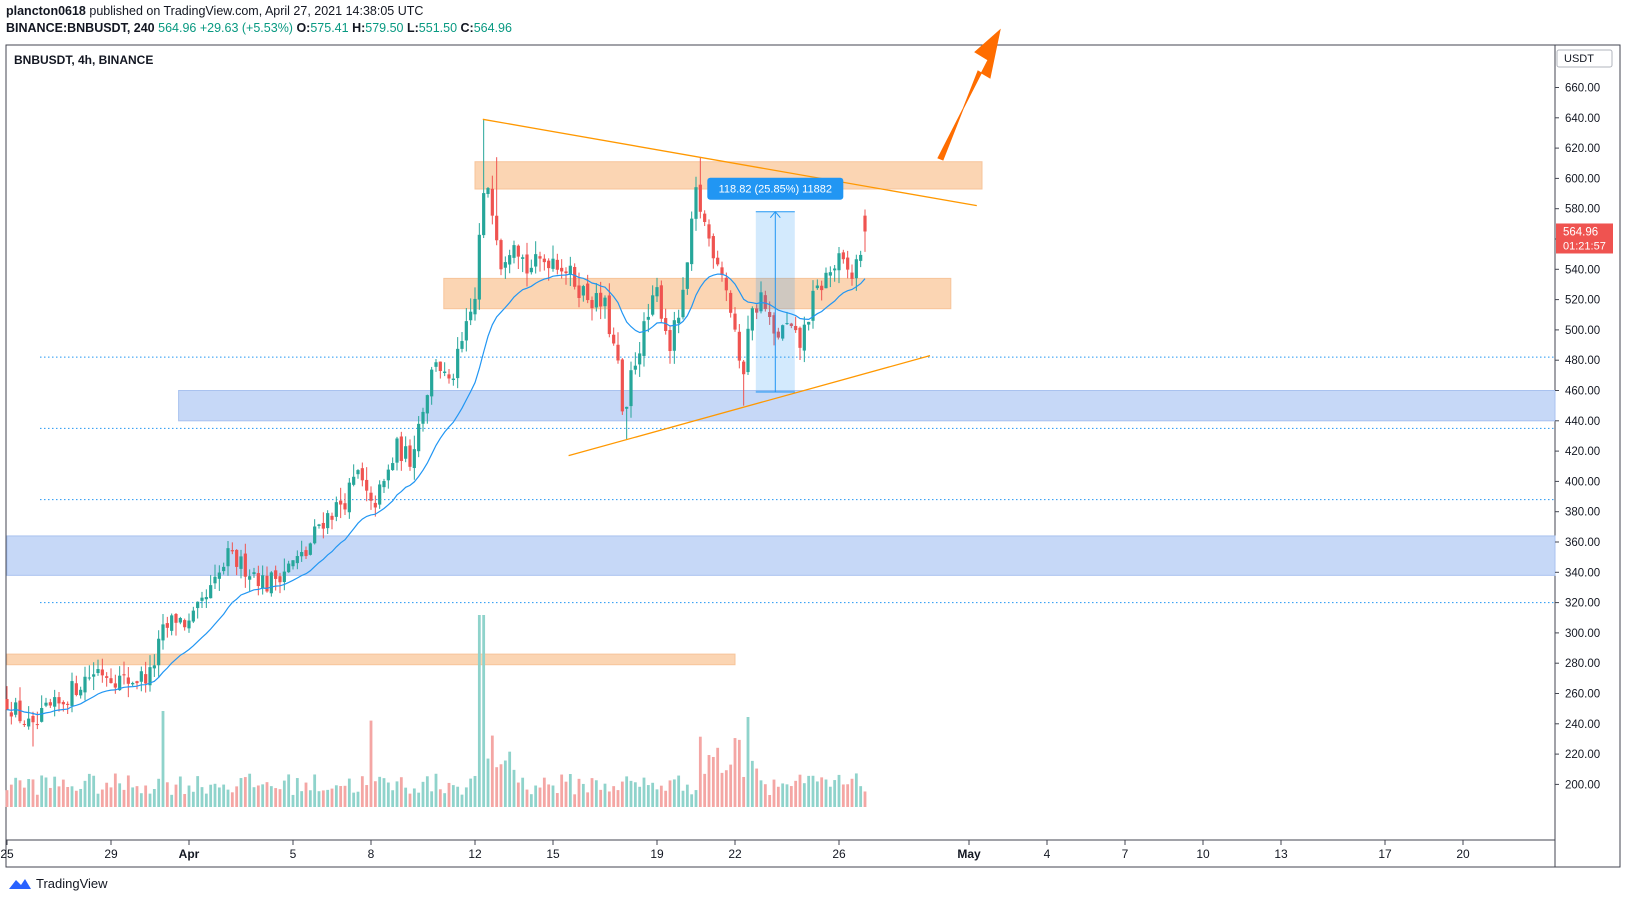  Describe the element at coordinates (1582, 331) in the screenshot. I see `y-tick-label: 500.00` at that location.